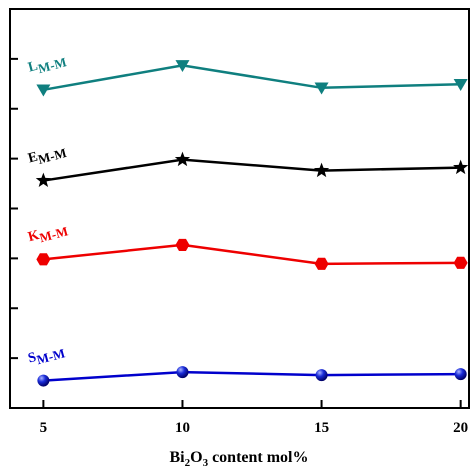 Image resolution: width=474 pixels, height=474 pixels. What do you see at coordinates (47, 355) in the screenshot?
I see `series-label-s: SM-M` at bounding box center [47, 355].